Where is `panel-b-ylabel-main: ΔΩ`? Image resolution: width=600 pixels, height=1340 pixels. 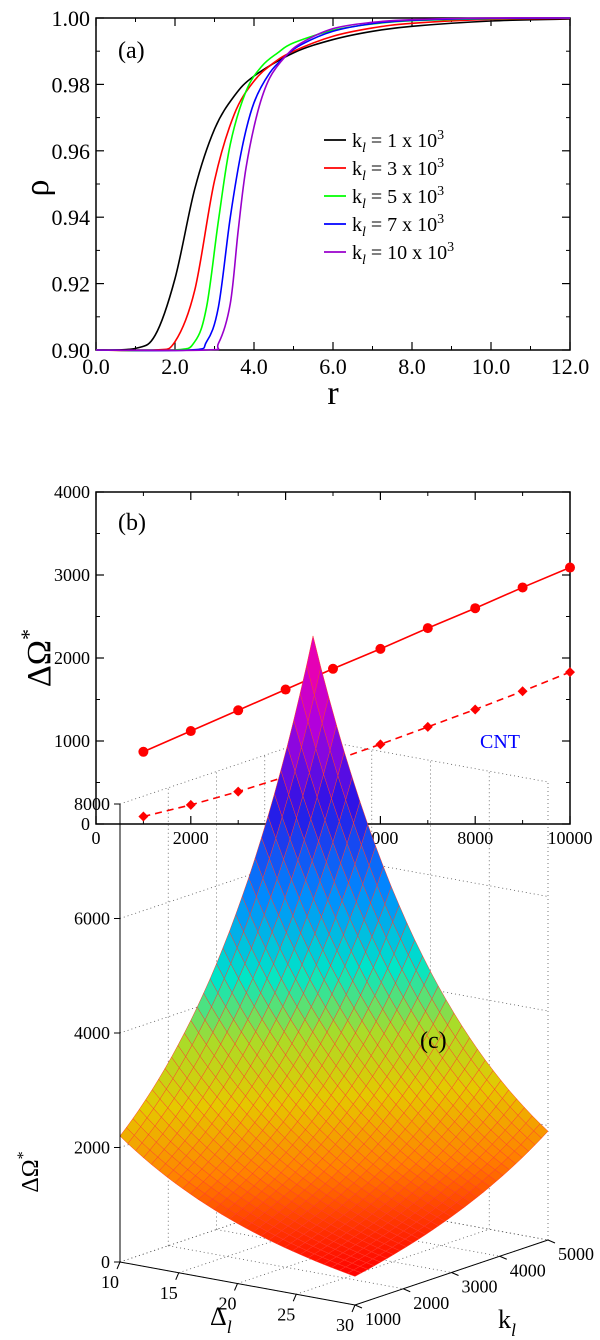 panel-b-ylabel-main: ΔΩ is located at coordinates (39, 663).